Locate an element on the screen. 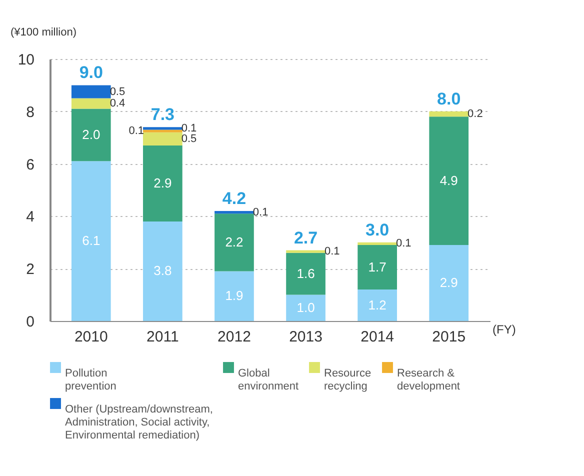 The height and width of the screenshot is (476, 584). y-tick-label: 0 is located at coordinates (30, 322).